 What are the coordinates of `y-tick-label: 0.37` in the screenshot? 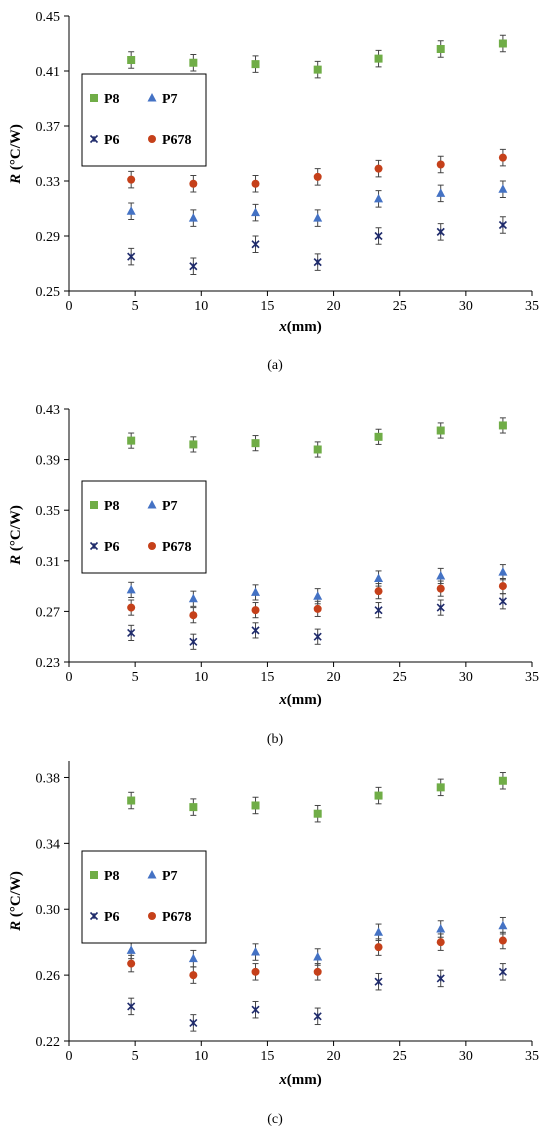 It's located at (48, 127).